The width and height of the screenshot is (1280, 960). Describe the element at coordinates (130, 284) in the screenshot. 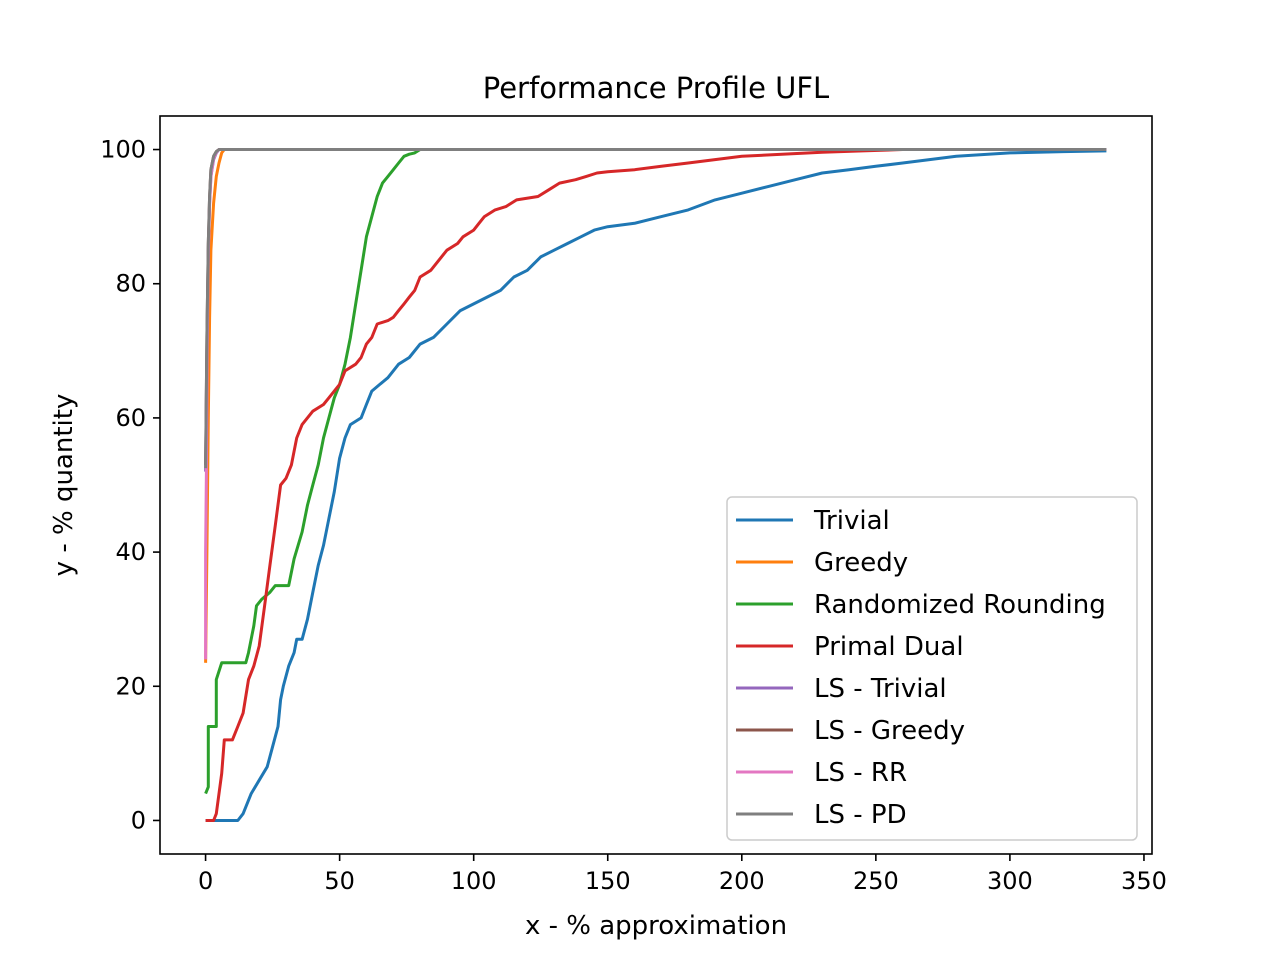

I see `y-tick-label: 80` at that location.